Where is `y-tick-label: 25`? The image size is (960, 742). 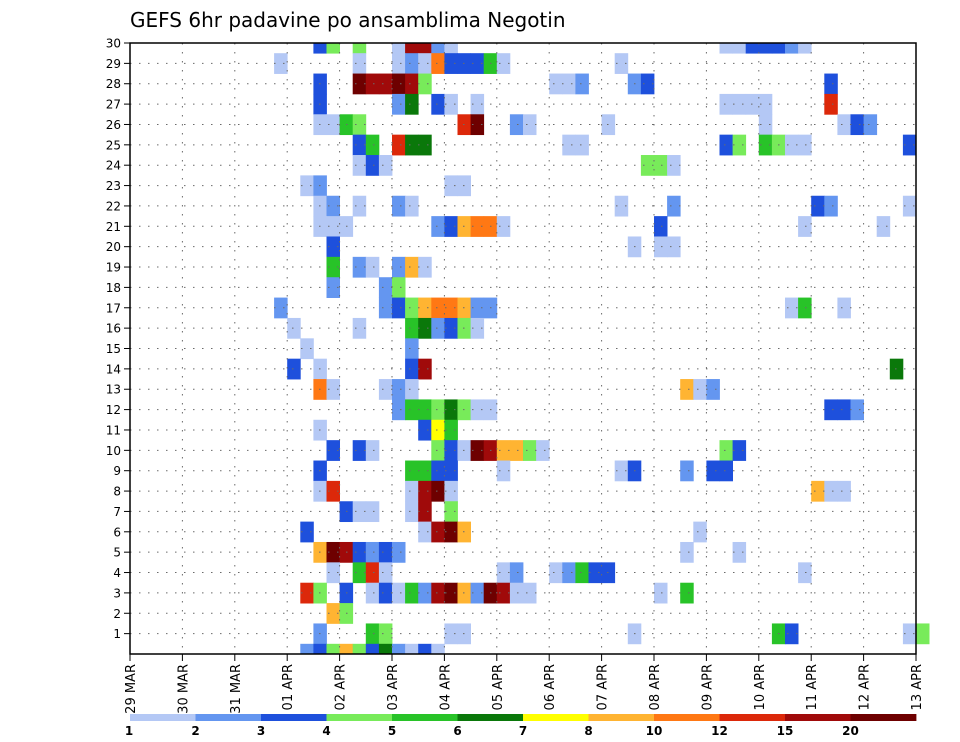 y-tick-label: 25 is located at coordinates (113, 145).